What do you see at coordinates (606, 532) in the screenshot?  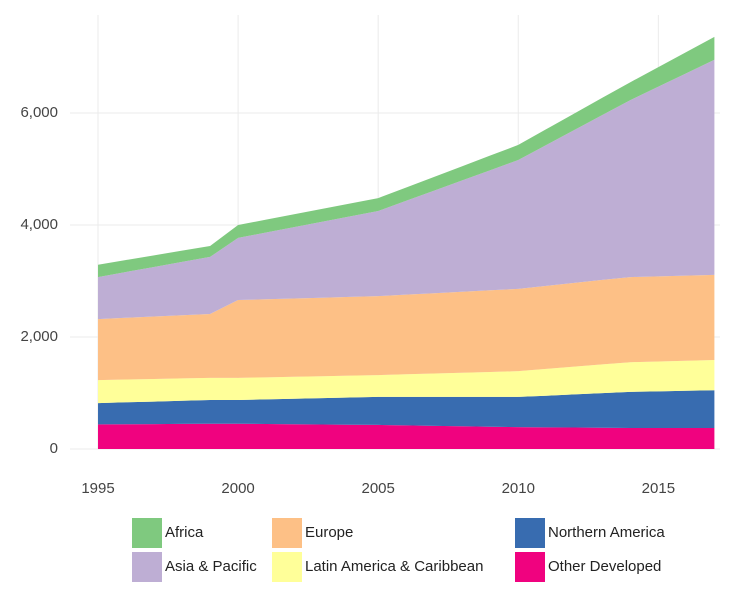 I see `legend-label: Northern America` at bounding box center [606, 532].